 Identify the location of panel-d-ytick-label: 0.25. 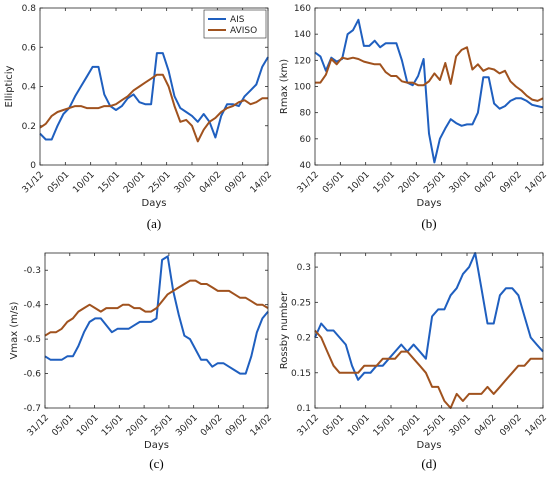
(301, 303).